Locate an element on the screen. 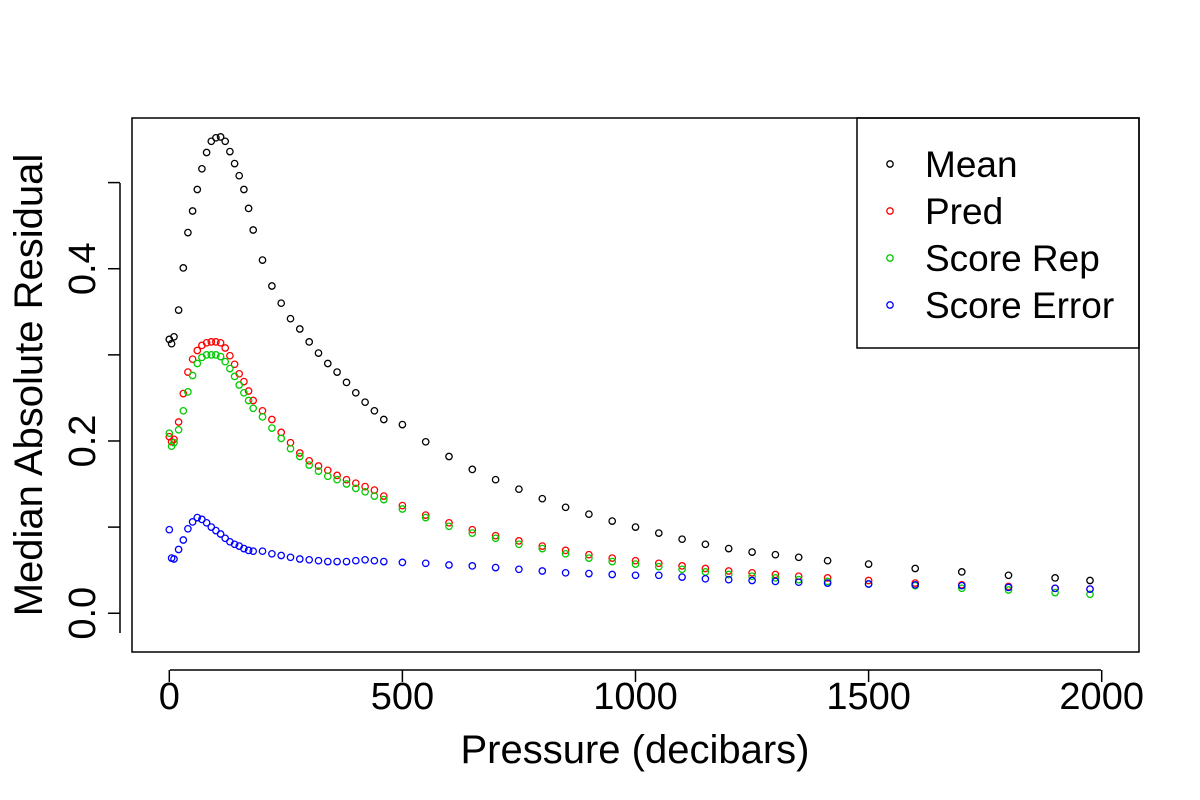 This screenshot has height=800, width=1200. legend-label: Pred is located at coordinates (964, 211).